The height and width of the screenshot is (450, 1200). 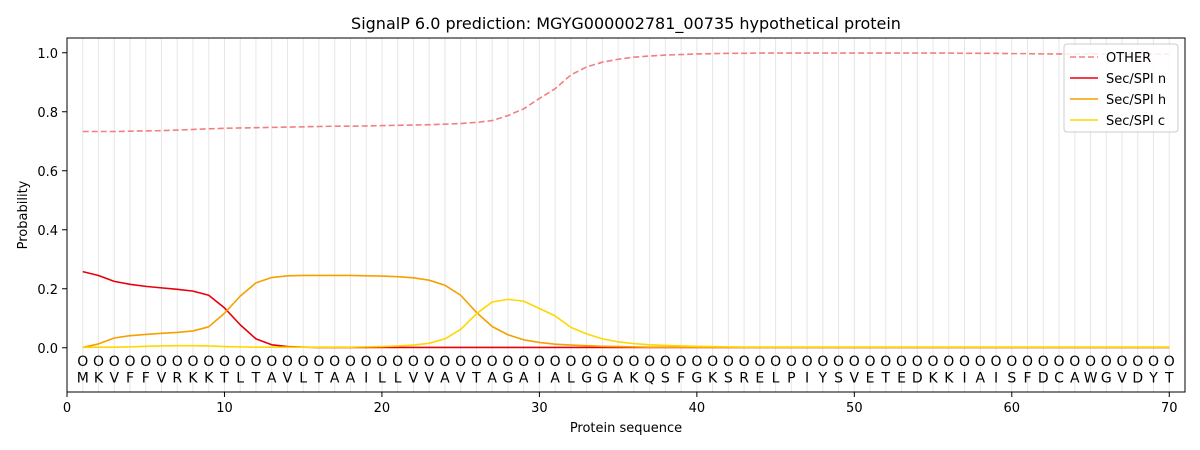 I want to click on sequence-letter: Q, so click(x=649, y=378).